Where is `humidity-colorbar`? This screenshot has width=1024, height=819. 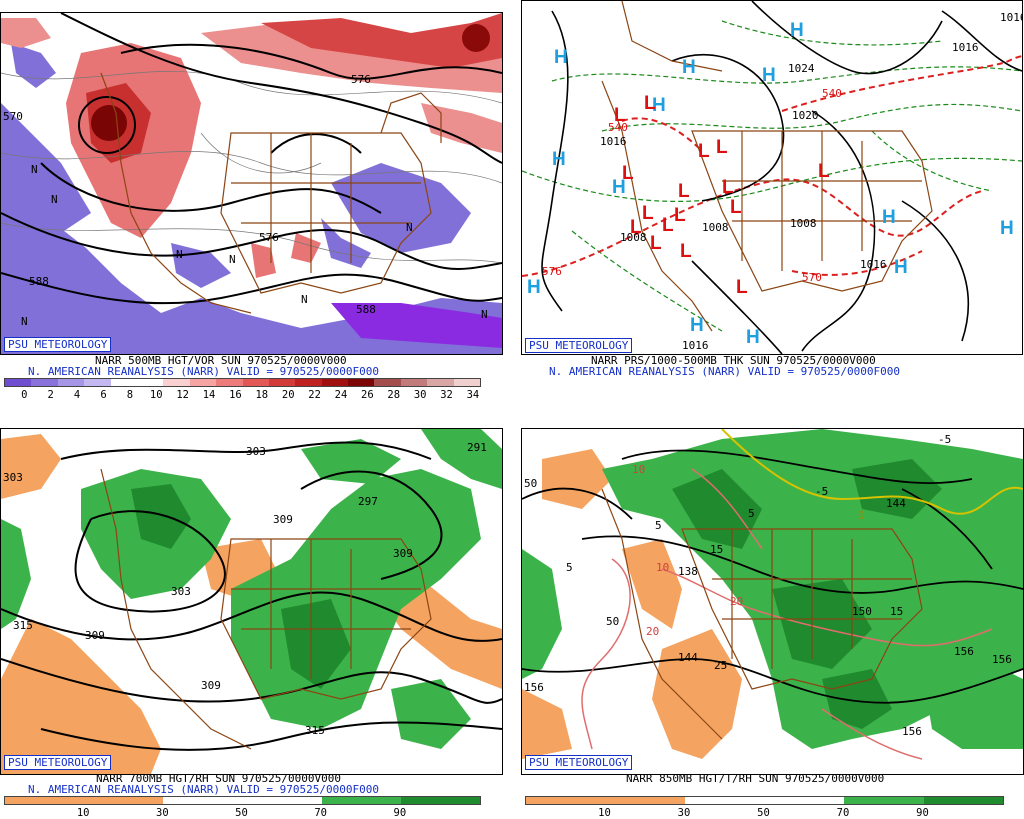 humidity-colorbar is located at coordinates (242, 800).